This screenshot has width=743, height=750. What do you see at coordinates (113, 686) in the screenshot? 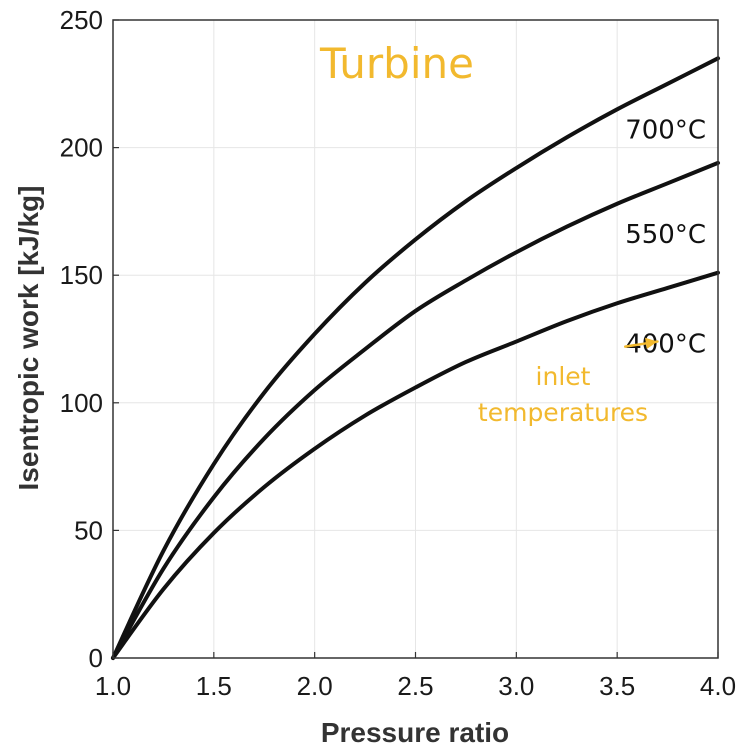
I see `x-tick-label: 1.0` at bounding box center [113, 686].